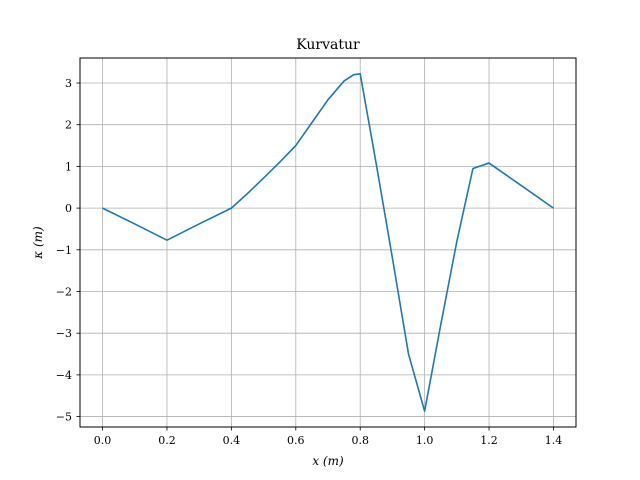 Image resolution: width=640 pixels, height=480 pixels. What do you see at coordinates (328, 461) in the screenshot?
I see `x-axis-label: x (m)` at bounding box center [328, 461].